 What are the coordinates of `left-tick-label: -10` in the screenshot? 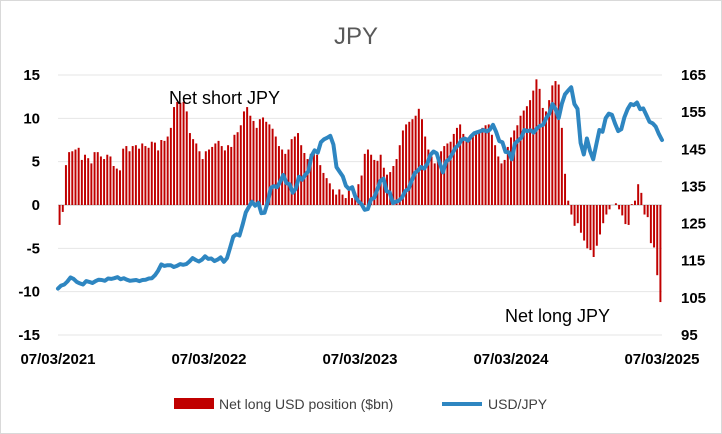 It's located at (29, 292).